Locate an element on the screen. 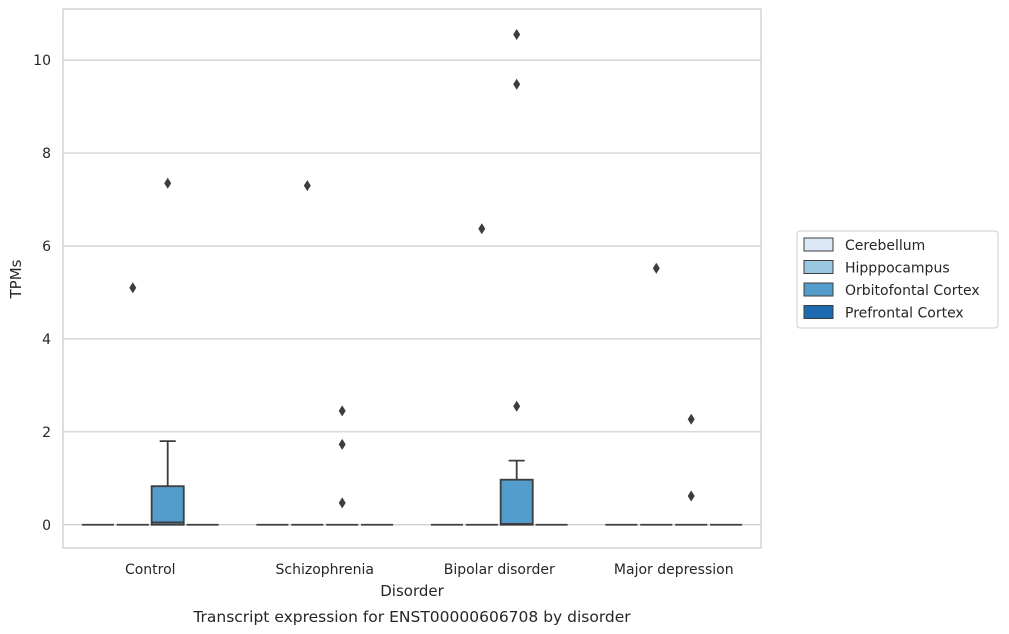 This screenshot has width=1009, height=634. y-axis-label: TPMs is located at coordinates (16, 279).